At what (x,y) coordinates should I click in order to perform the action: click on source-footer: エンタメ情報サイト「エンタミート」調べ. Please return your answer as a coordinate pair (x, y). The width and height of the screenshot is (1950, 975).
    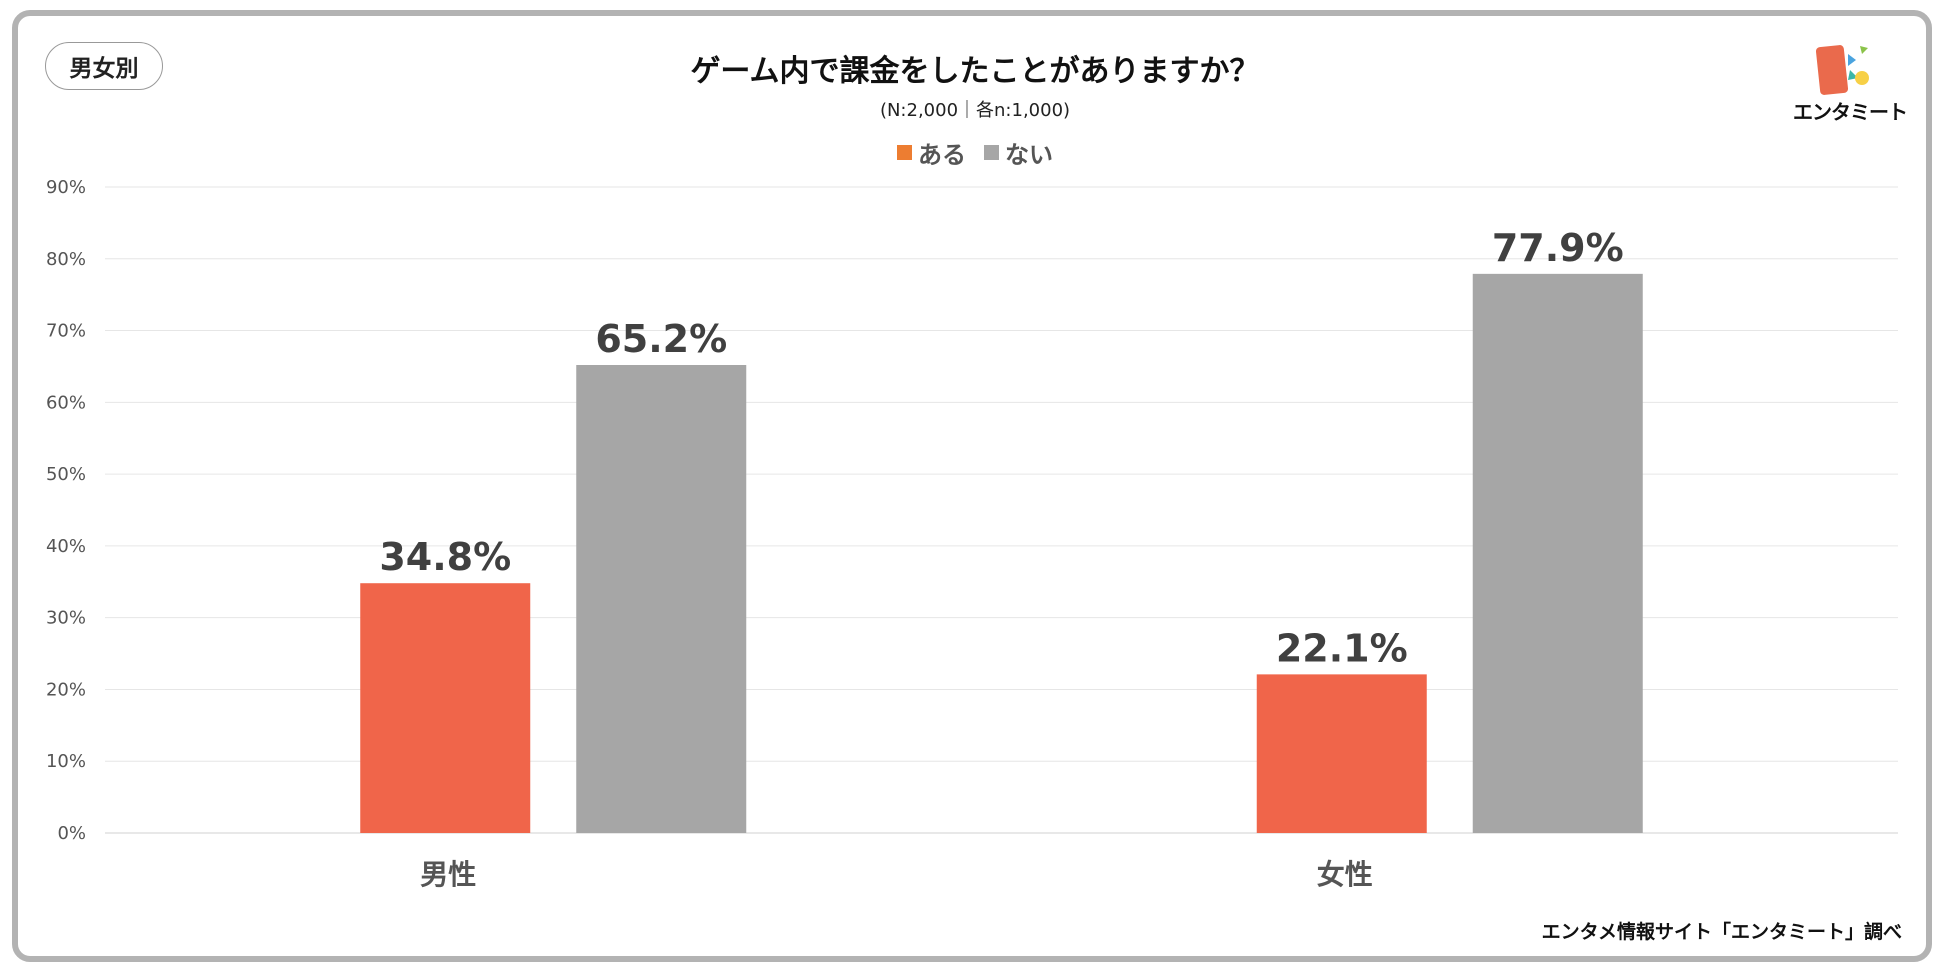
    Looking at the image, I should click on (1721, 932).